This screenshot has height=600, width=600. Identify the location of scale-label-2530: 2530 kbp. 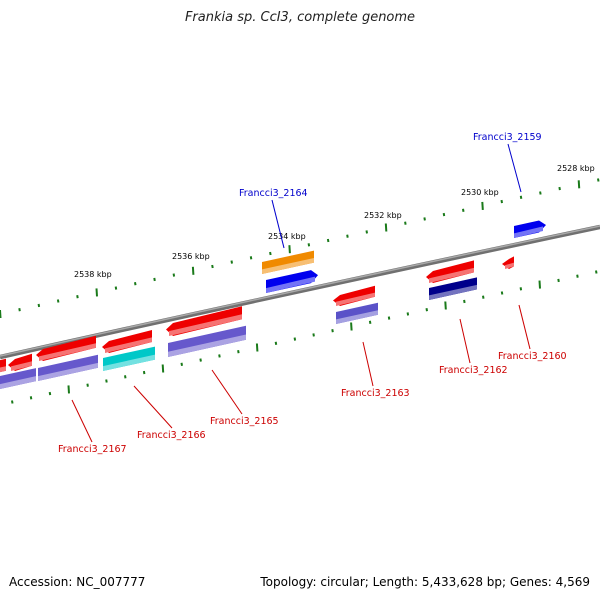
(480, 192).